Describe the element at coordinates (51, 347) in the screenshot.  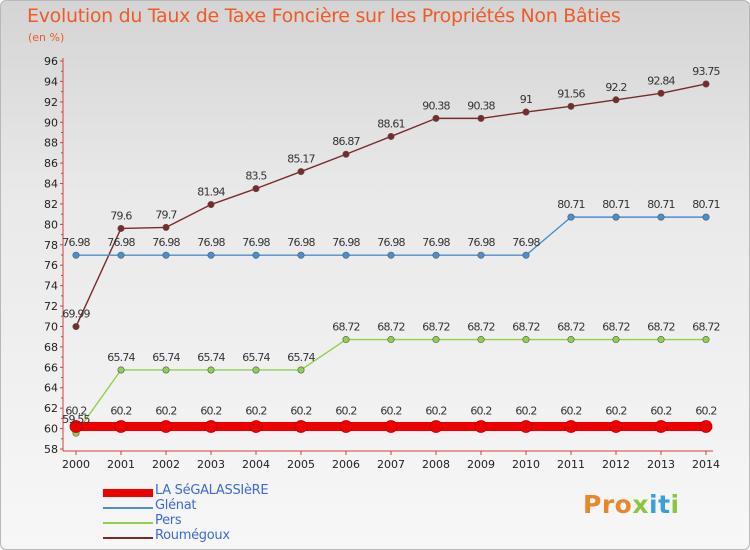
I see `y-tick-label: 68` at that location.